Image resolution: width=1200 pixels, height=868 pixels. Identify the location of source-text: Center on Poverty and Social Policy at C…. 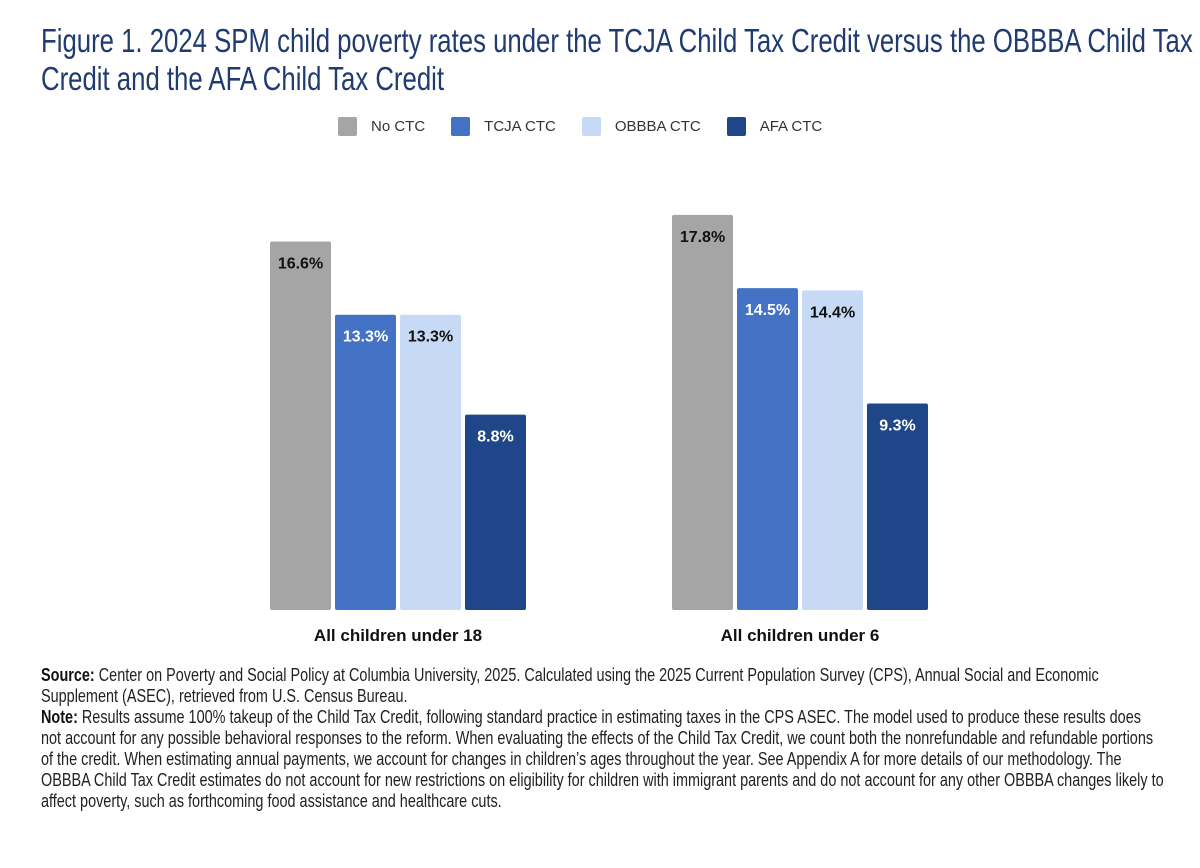
(570, 685).